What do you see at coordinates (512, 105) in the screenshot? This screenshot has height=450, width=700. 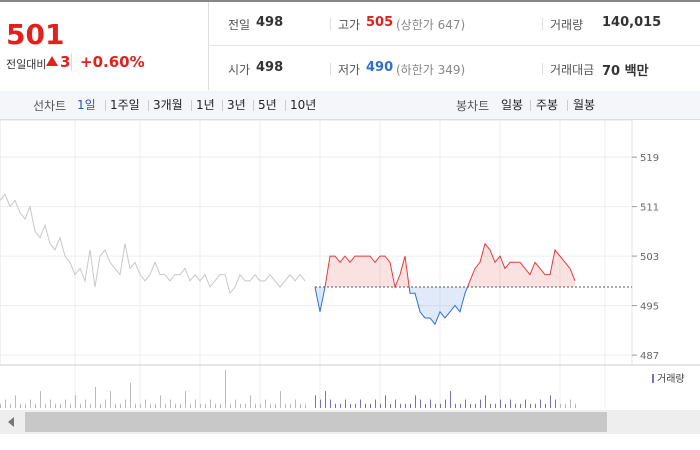 I see `candle-tab: 일봉` at bounding box center [512, 105].